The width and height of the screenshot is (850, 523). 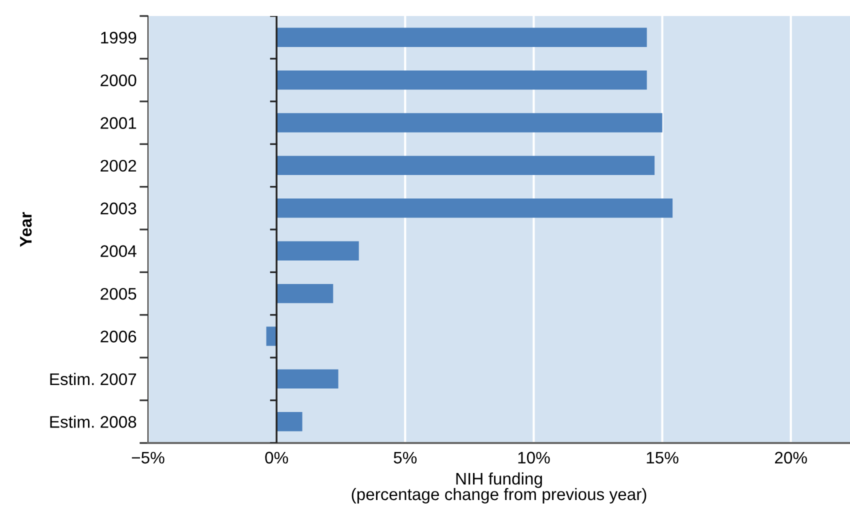 What do you see at coordinates (118, 123) in the screenshot?
I see `y-tick-label: 2001` at bounding box center [118, 123].